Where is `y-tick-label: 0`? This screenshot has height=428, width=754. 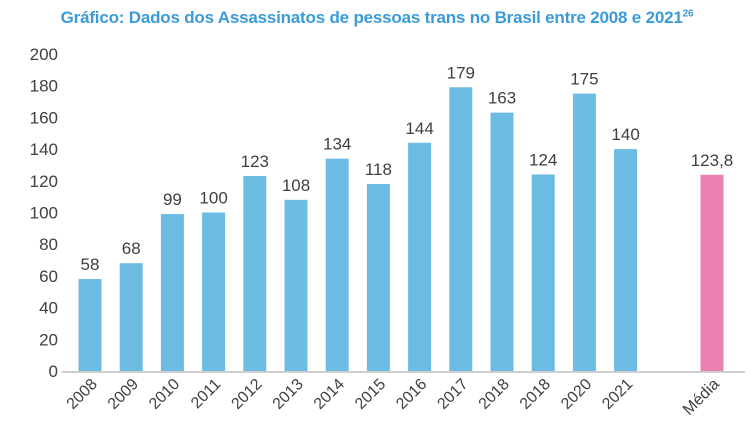 y-tick-label: 0 is located at coordinates (53, 371).